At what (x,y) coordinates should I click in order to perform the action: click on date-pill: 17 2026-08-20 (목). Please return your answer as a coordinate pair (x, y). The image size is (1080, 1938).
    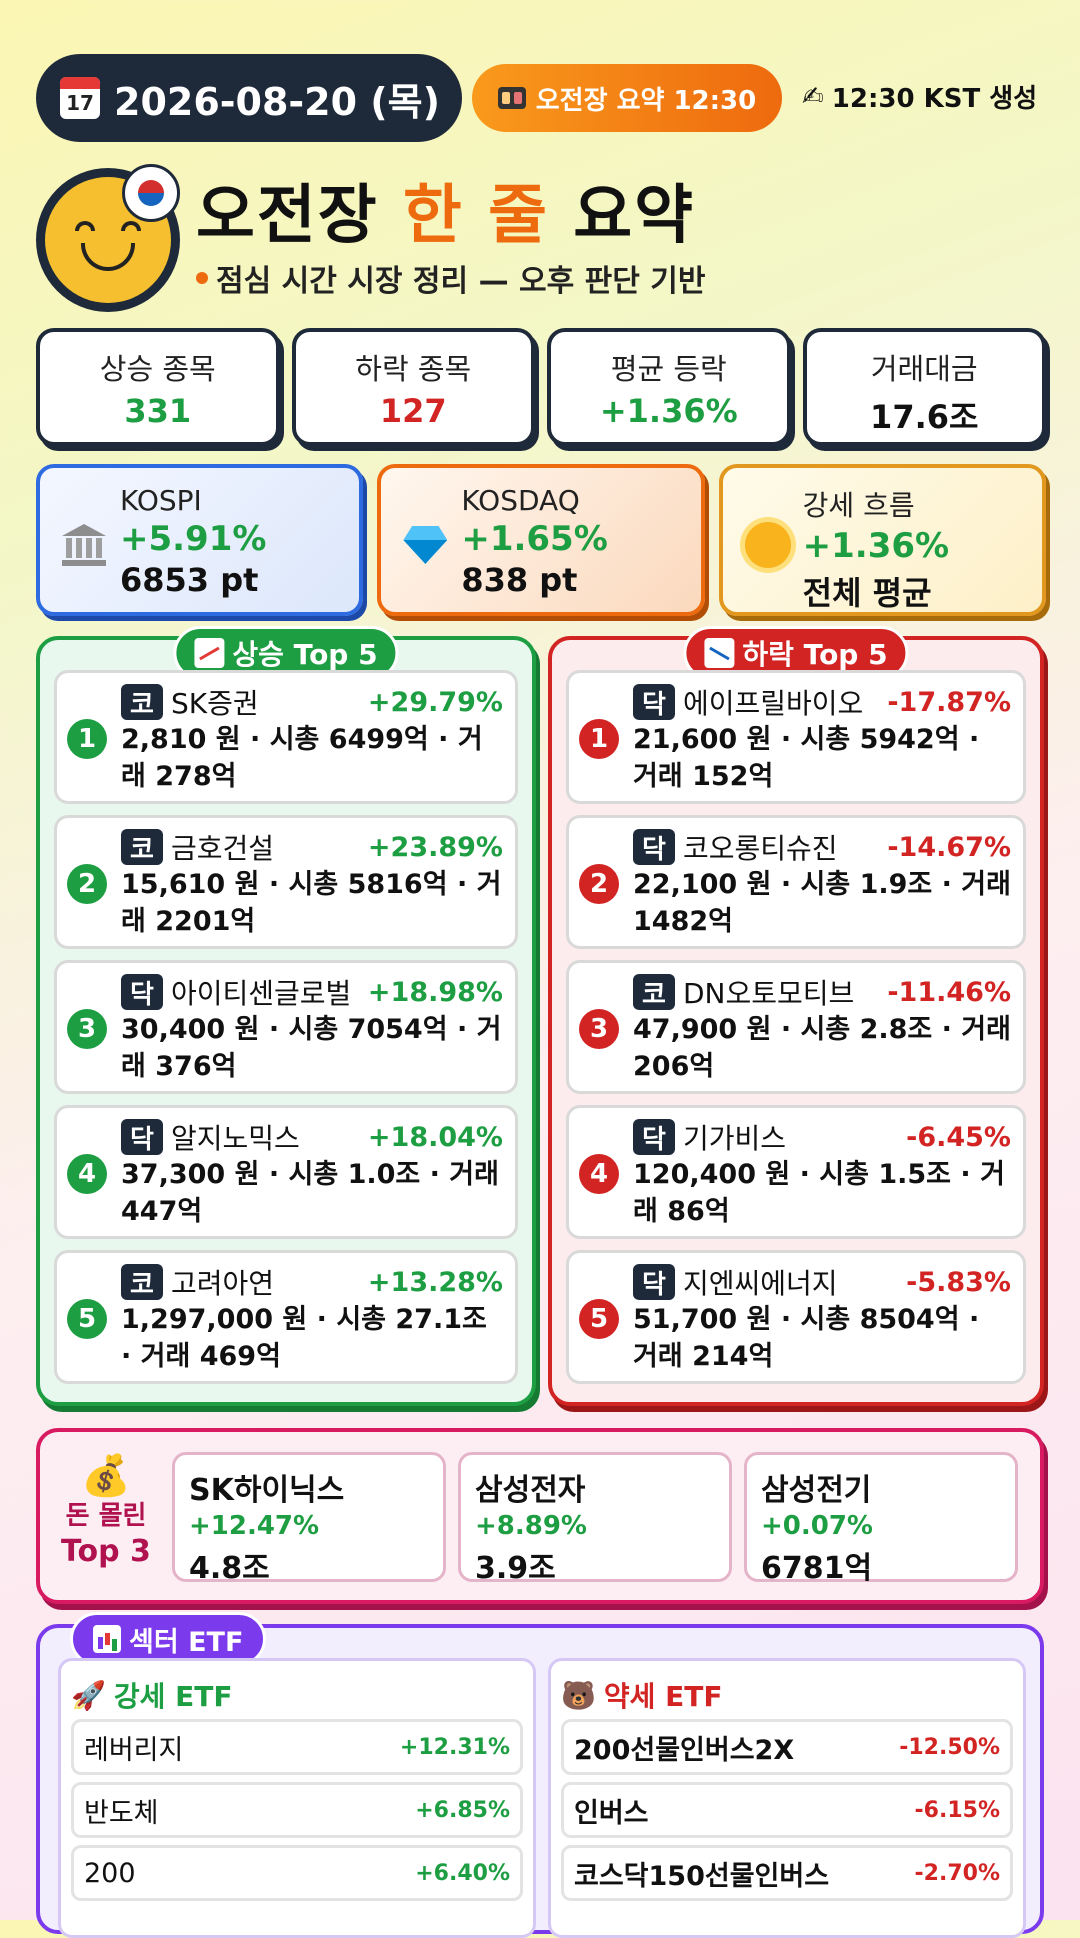
    Looking at the image, I should click on (249, 98).